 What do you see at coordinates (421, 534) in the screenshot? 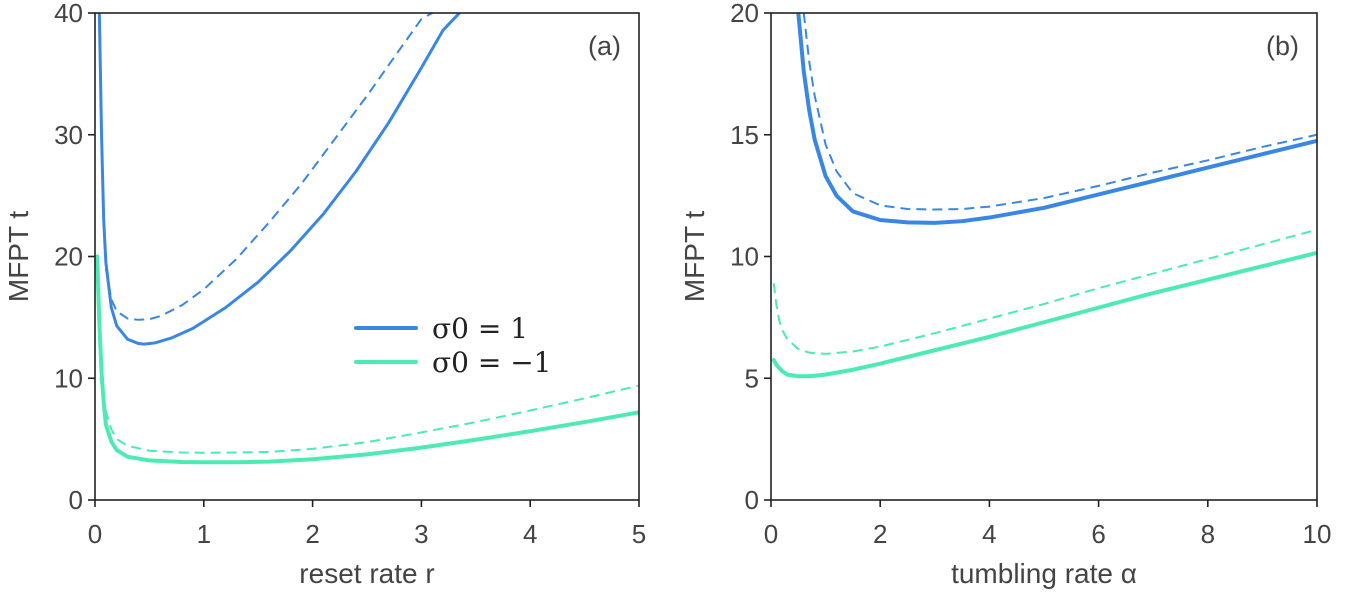
I see `x-tick-label: 3` at bounding box center [421, 534].